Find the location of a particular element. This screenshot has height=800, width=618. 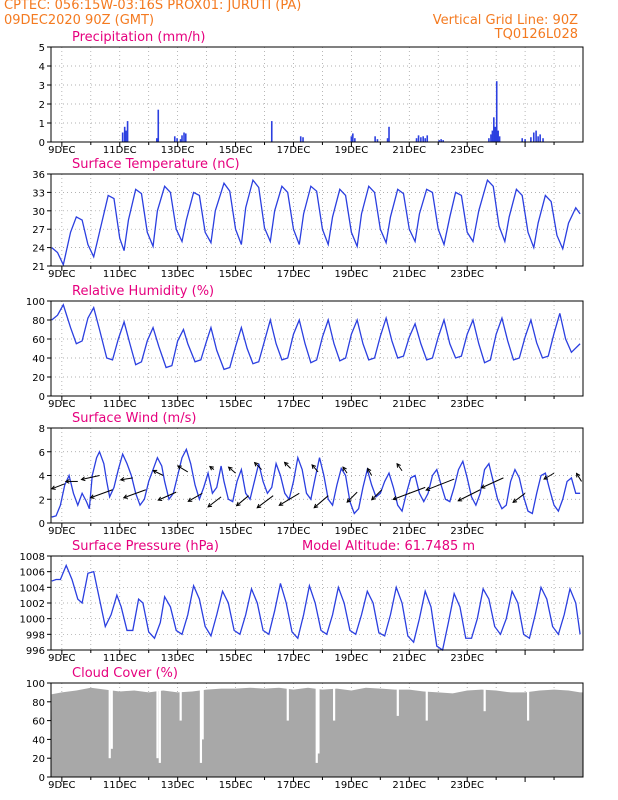

series-line is located at coordinates (316, 222).